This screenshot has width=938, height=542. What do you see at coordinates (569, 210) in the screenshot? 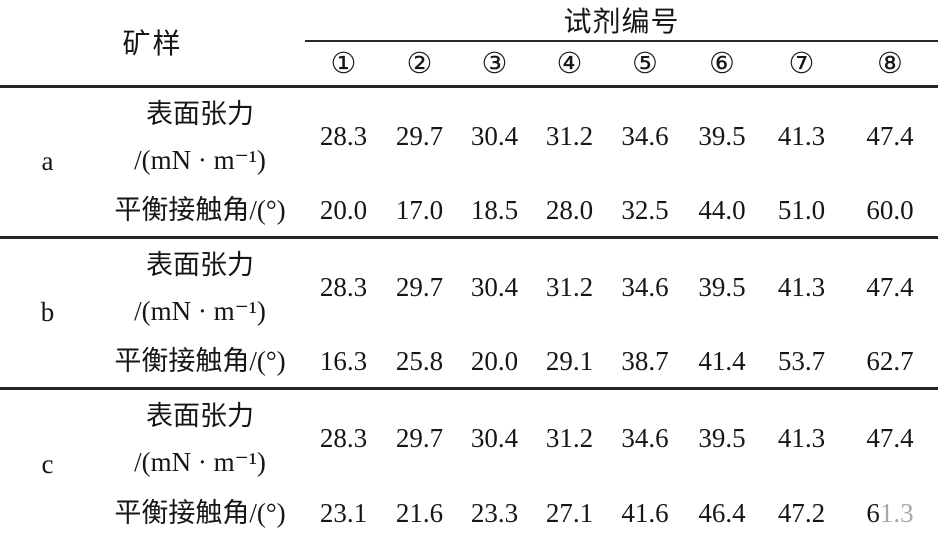
I see `contact-angle-value: 28.0` at bounding box center [569, 210].